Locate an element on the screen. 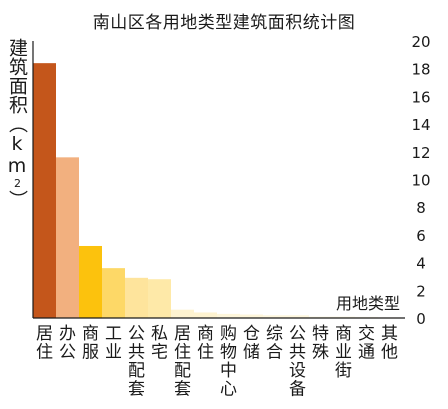 The image size is (448, 409). y-axis-label: 建筑面积（km2） is located at coordinates (16, 123).